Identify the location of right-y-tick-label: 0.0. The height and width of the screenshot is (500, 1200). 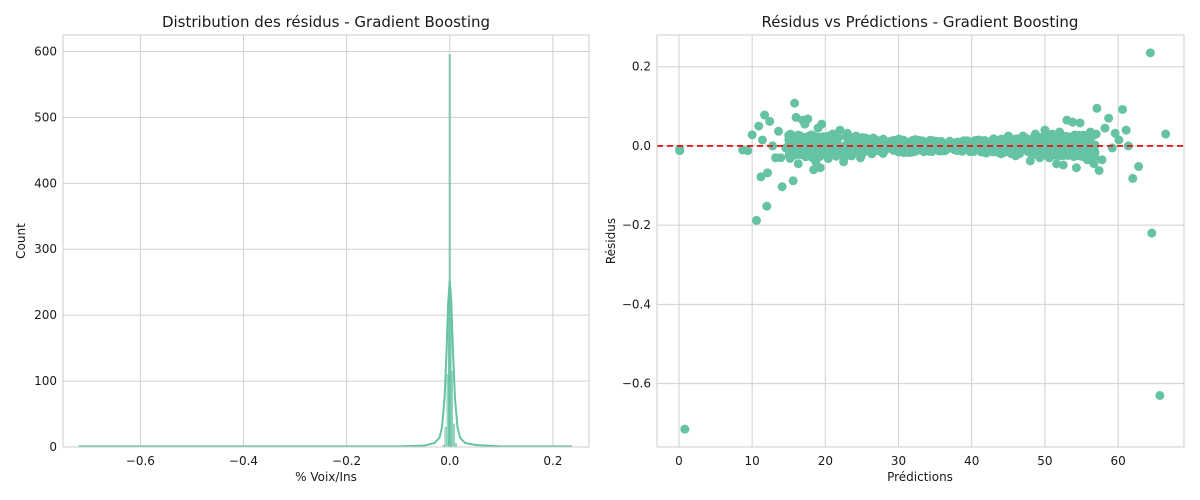
(641, 146).